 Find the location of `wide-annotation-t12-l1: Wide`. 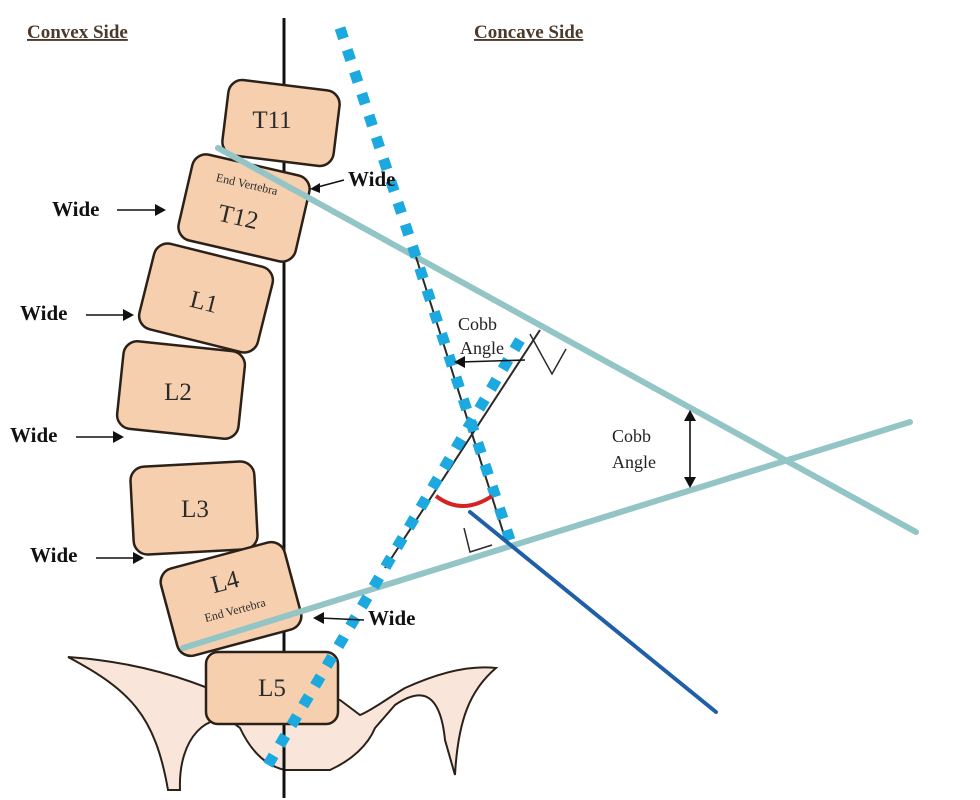

wide-annotation-t12-l1: Wide is located at coordinates (109, 209).